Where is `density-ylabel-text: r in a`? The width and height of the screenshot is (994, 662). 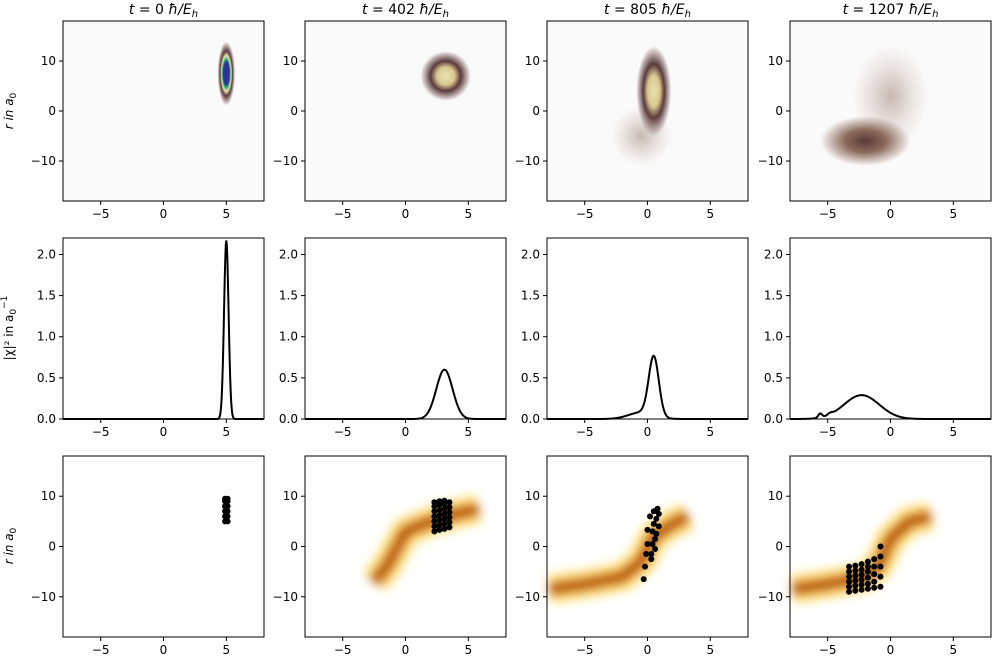 density-ylabel-text: r in a is located at coordinates (9, 113).